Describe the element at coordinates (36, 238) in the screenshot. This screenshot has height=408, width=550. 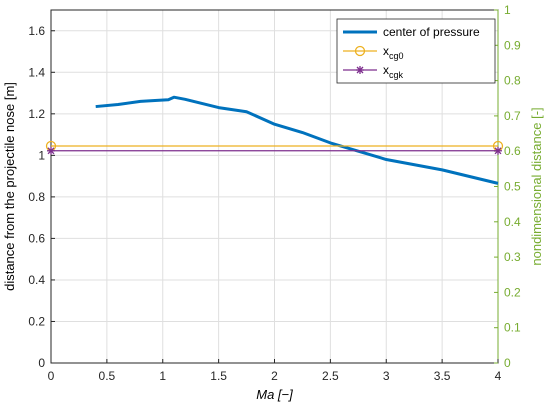
I see `y-left-tick-label: 0.6` at that location.